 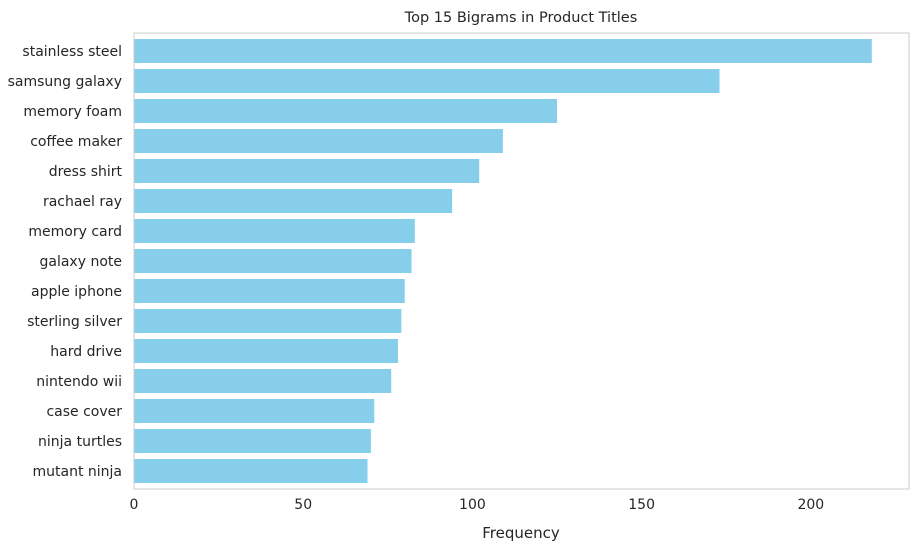 I want to click on x-tick-label: 150, so click(x=641, y=505).